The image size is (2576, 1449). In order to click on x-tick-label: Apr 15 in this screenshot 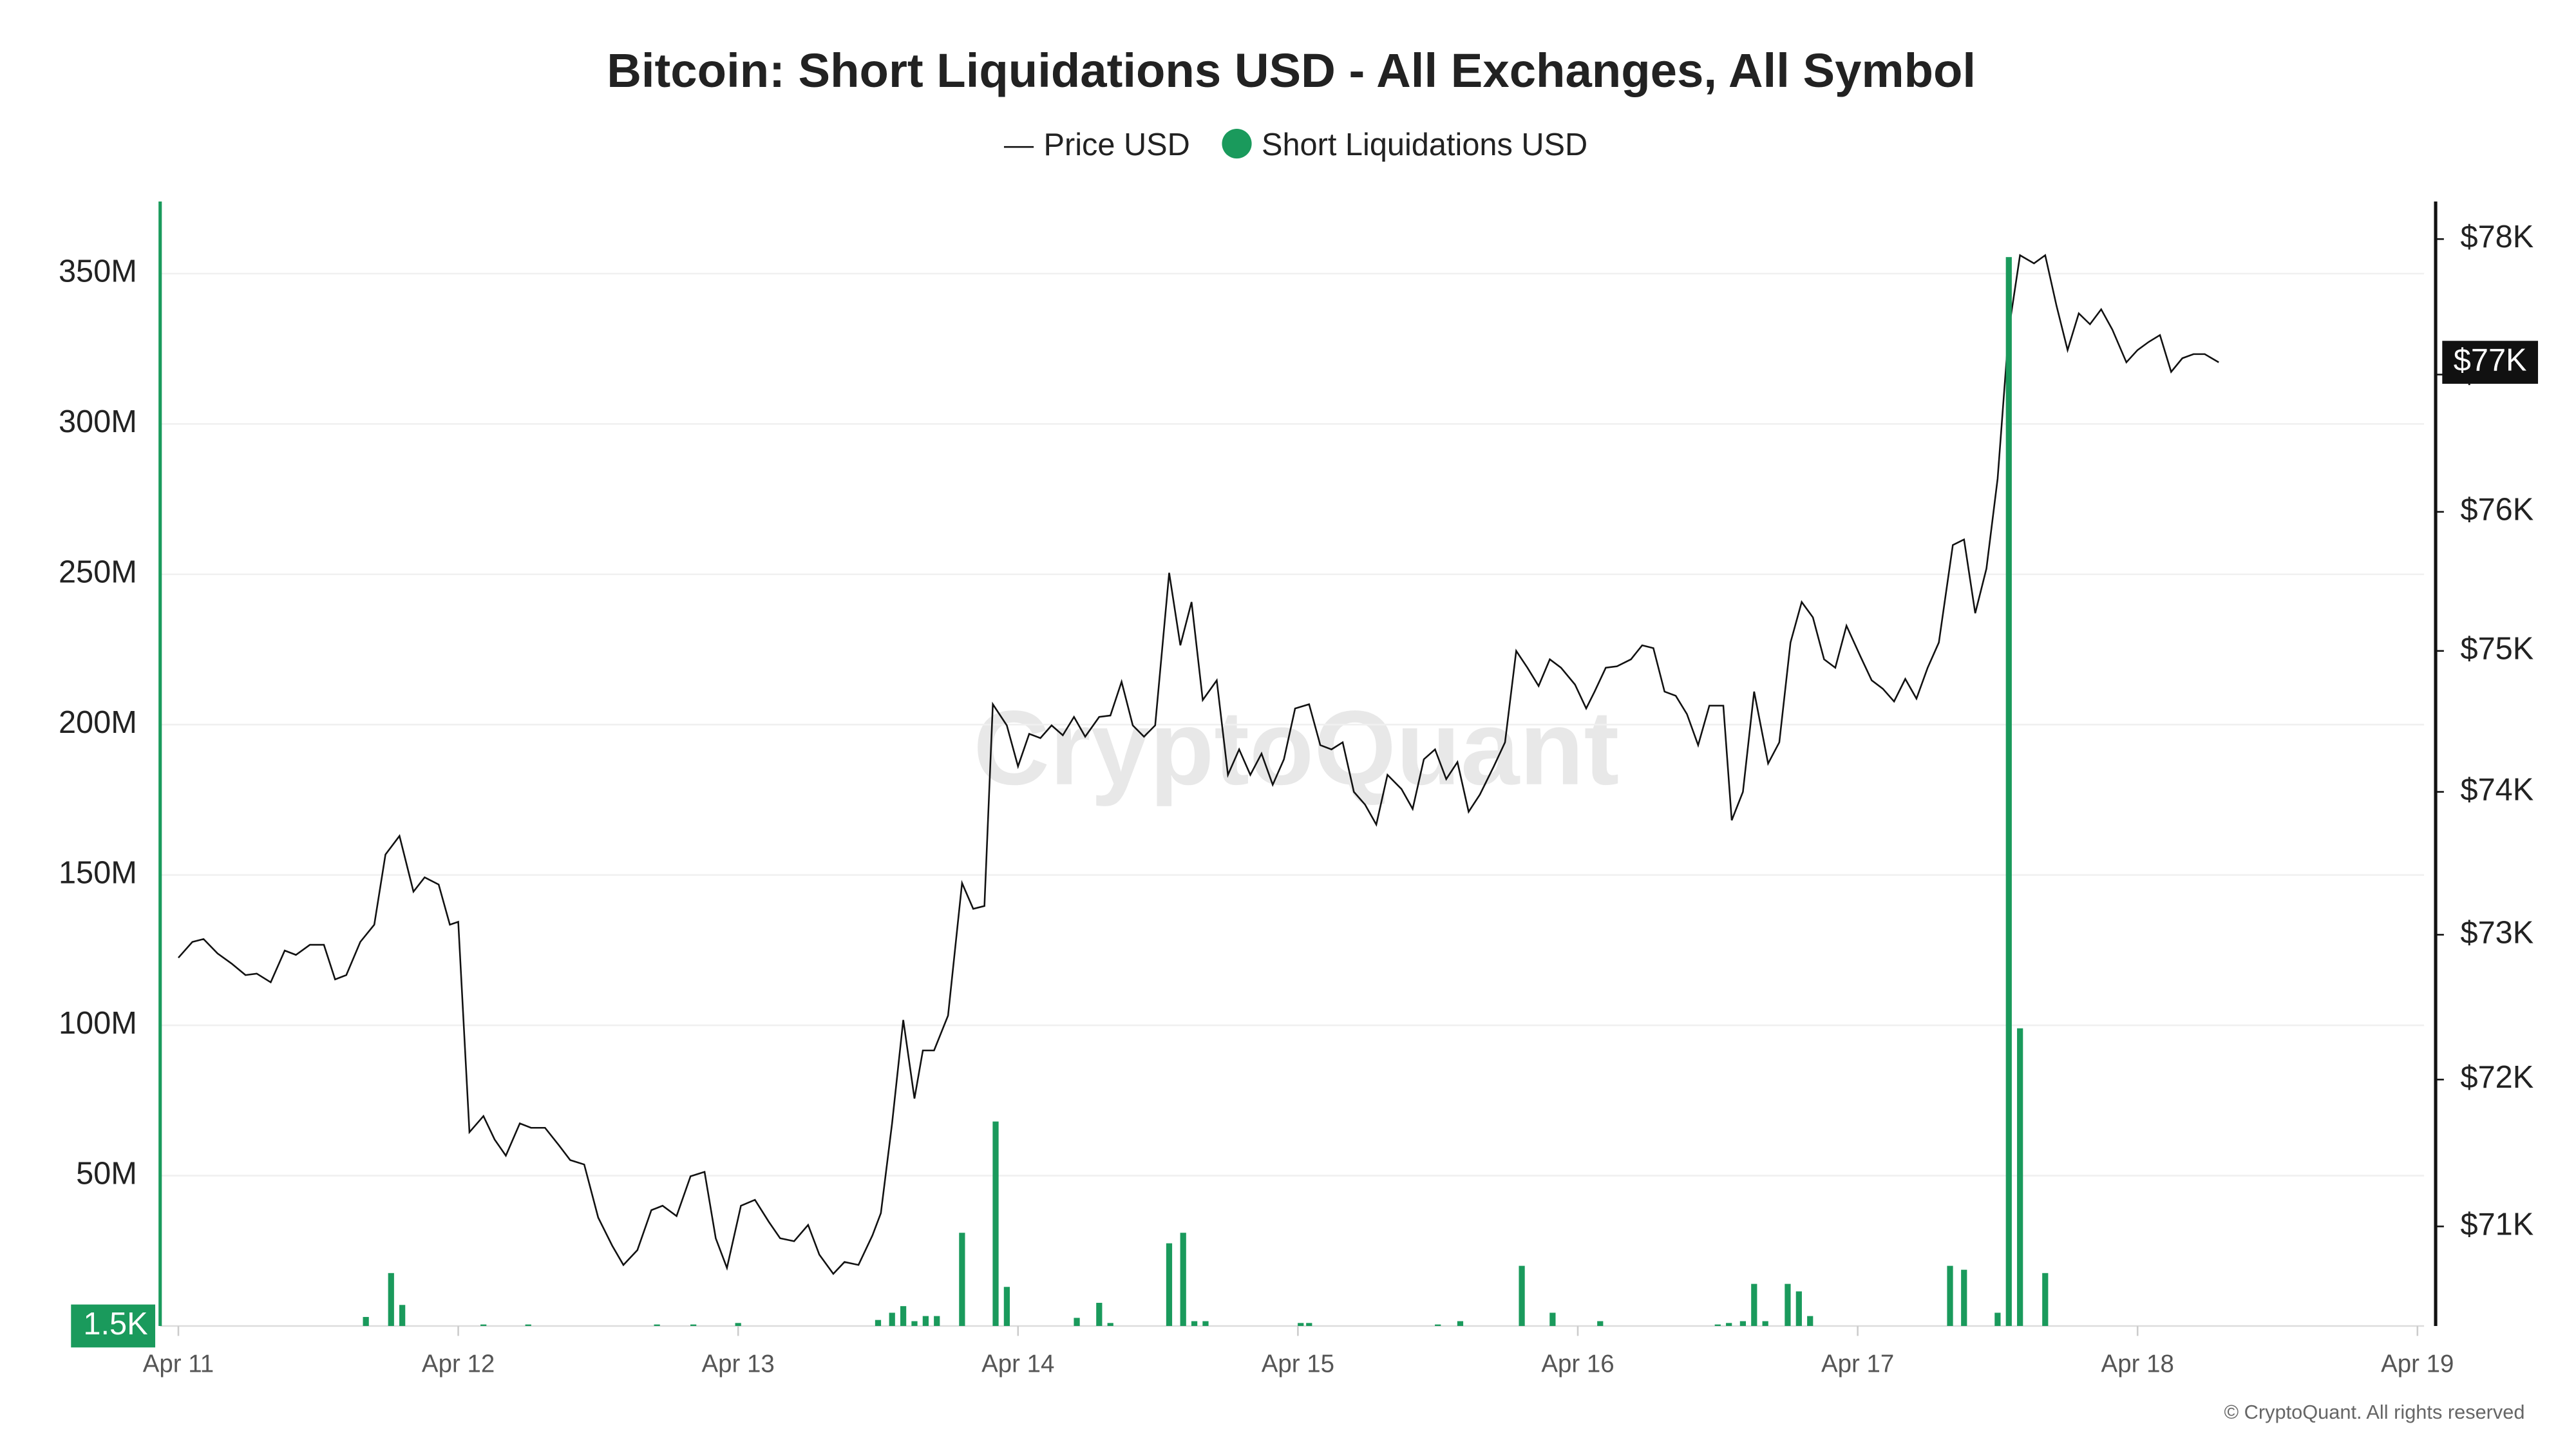, I will do `click(1298, 1364)`.